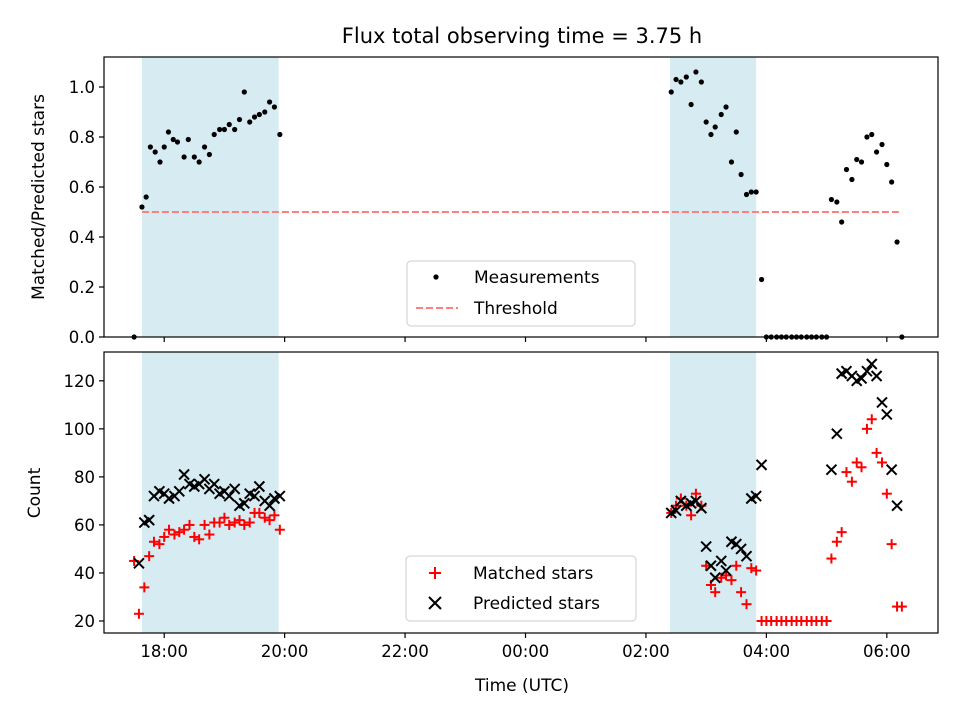  What do you see at coordinates (767, 651) in the screenshot?
I see `x-tick-label: 04:00` at bounding box center [767, 651].